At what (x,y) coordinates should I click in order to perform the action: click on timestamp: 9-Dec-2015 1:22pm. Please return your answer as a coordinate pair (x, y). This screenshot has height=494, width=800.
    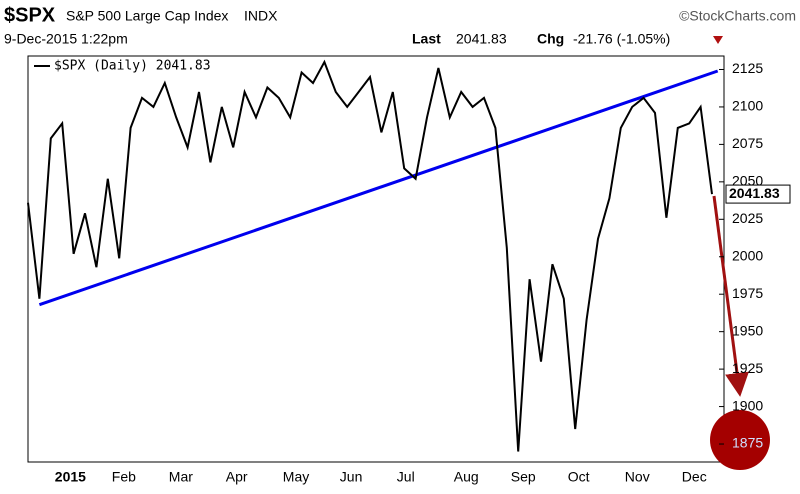
    Looking at the image, I should click on (66, 39).